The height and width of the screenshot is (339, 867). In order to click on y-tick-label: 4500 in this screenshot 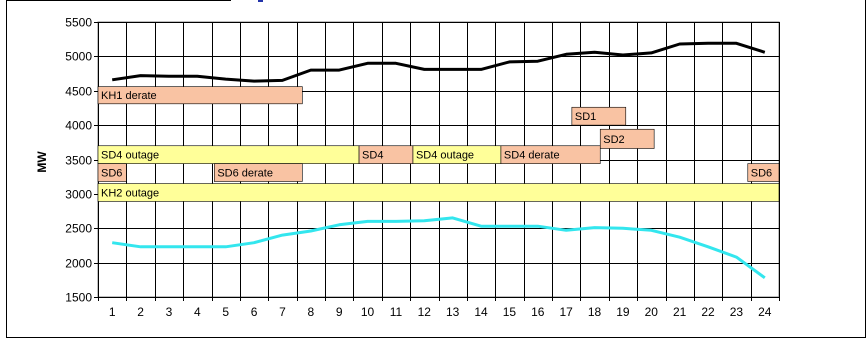, I will do `click(78, 92)`.